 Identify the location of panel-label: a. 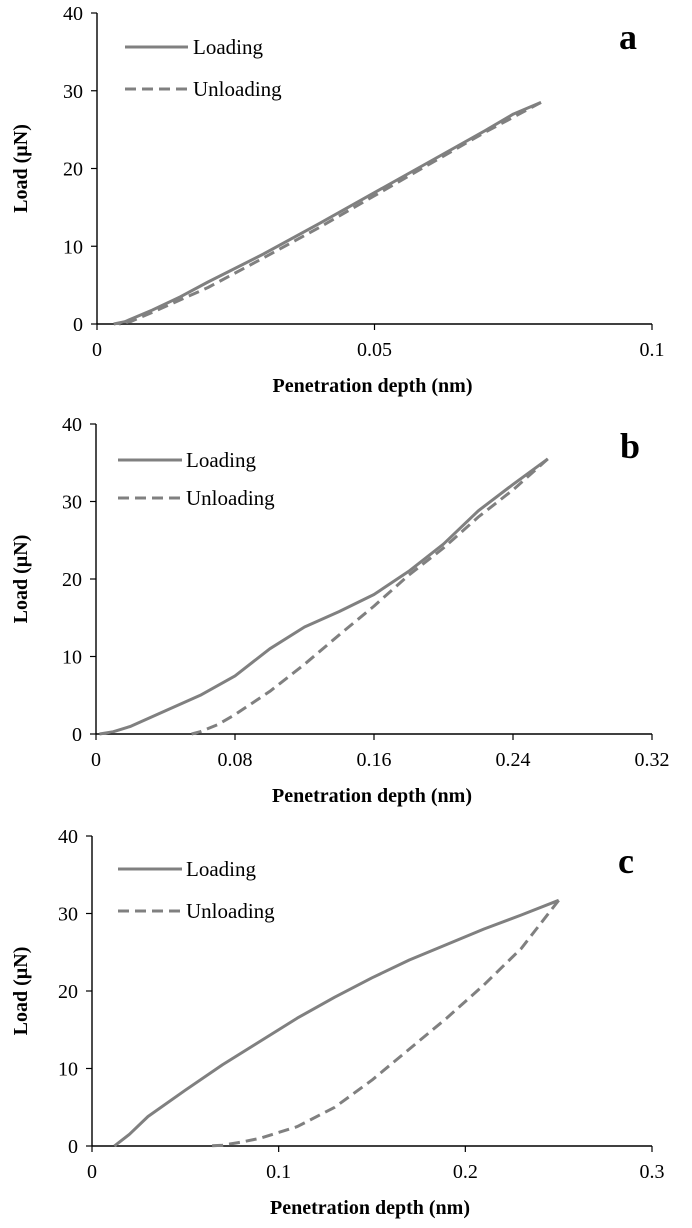
(628, 37).